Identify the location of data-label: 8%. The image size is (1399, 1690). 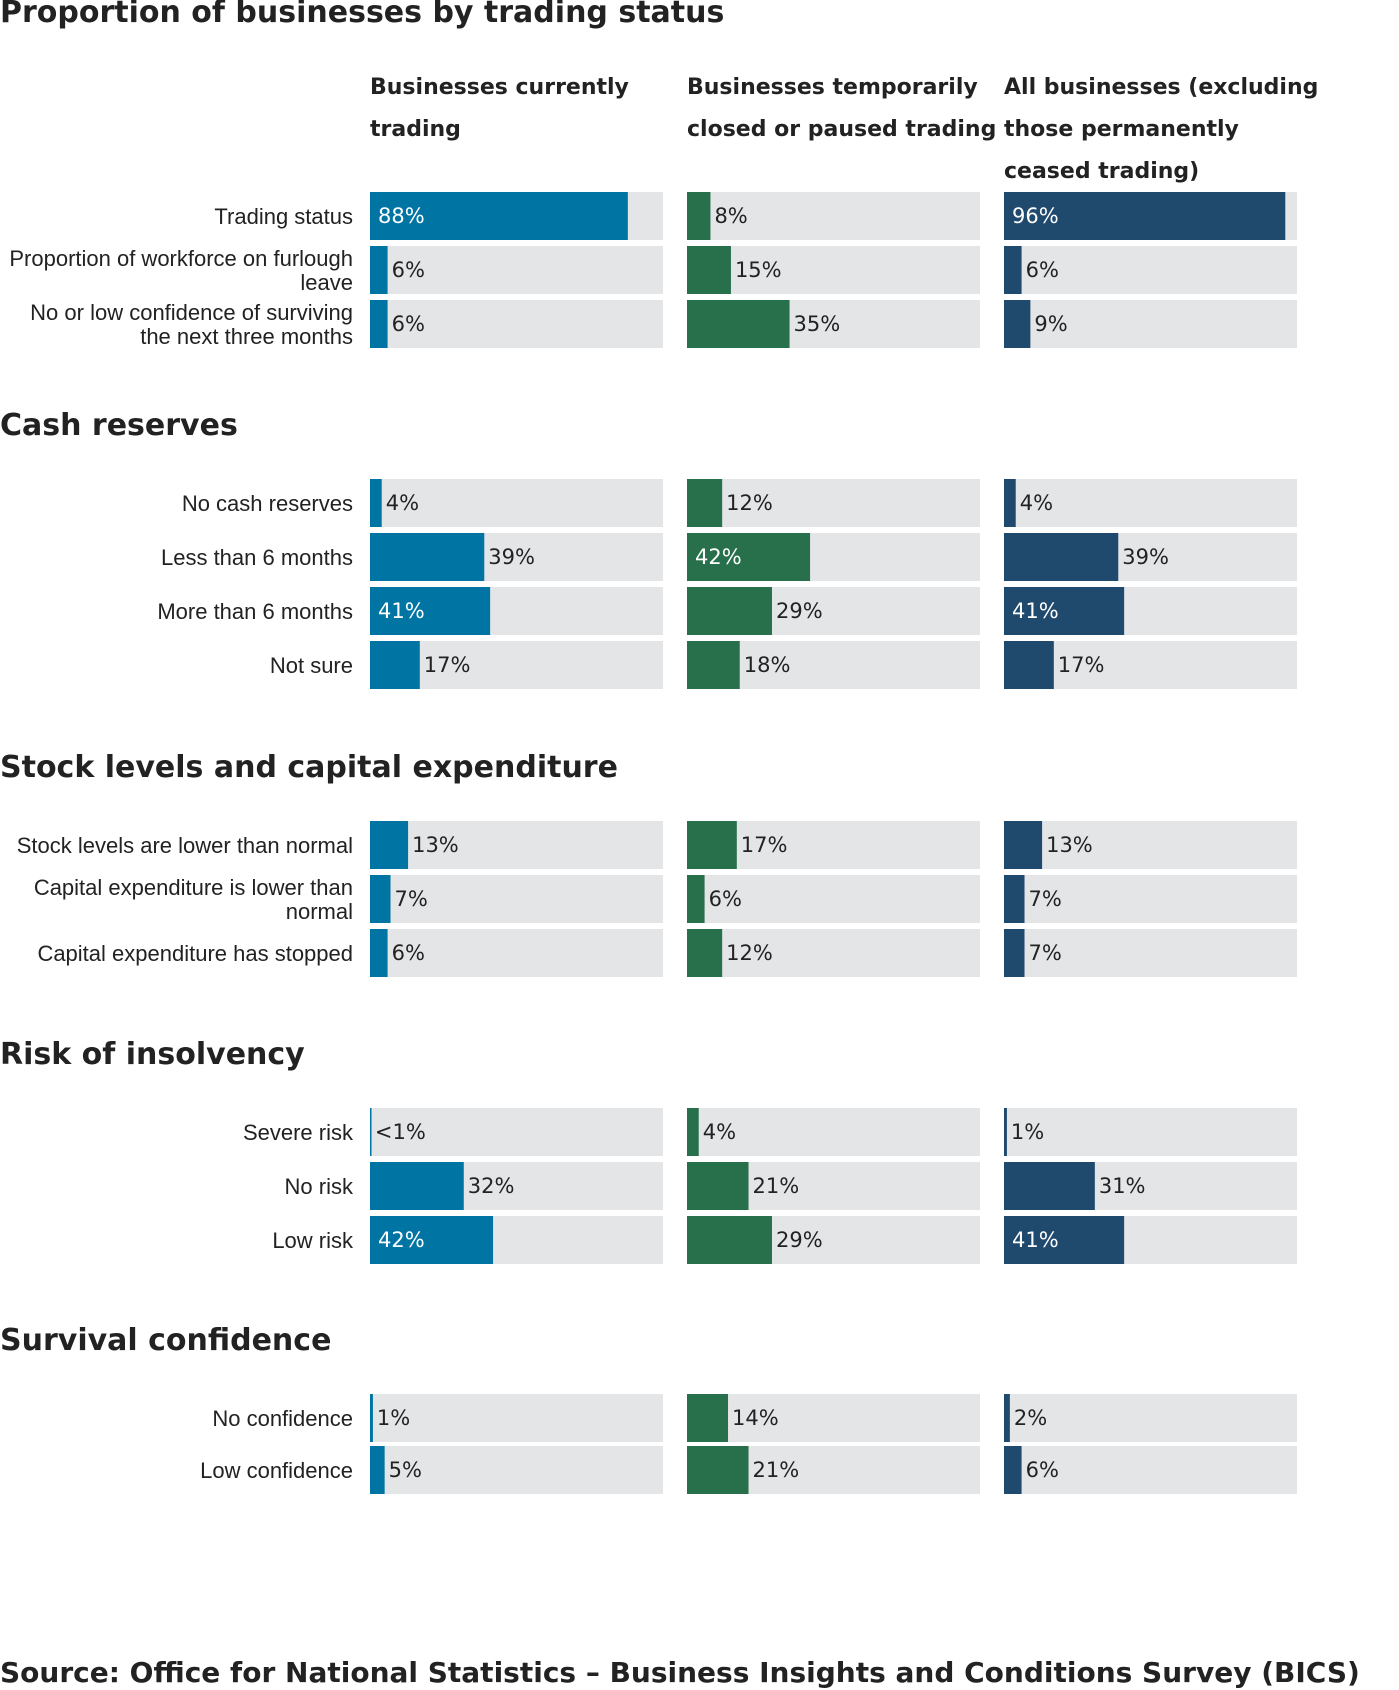
(730, 216).